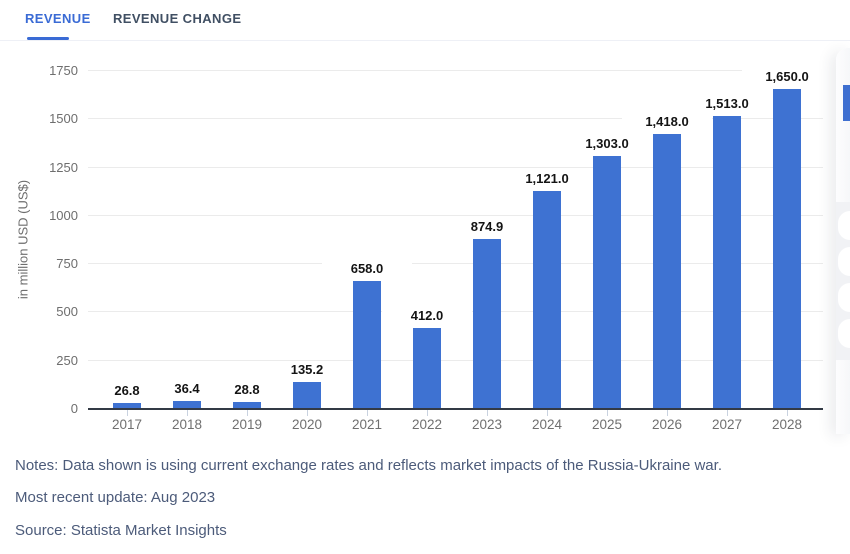  What do you see at coordinates (727, 413) in the screenshot?
I see `x-tick-2027` at bounding box center [727, 413].